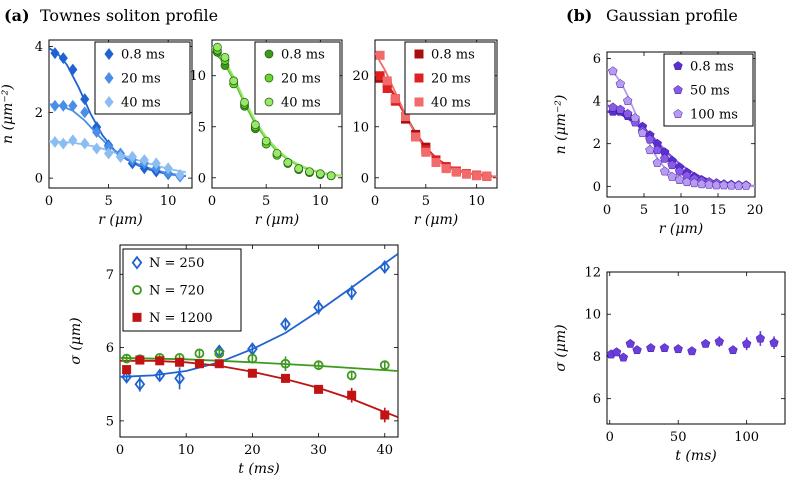 The height and width of the screenshot is (484, 793). I want to click on x-tick-label: 30, so click(318, 450).